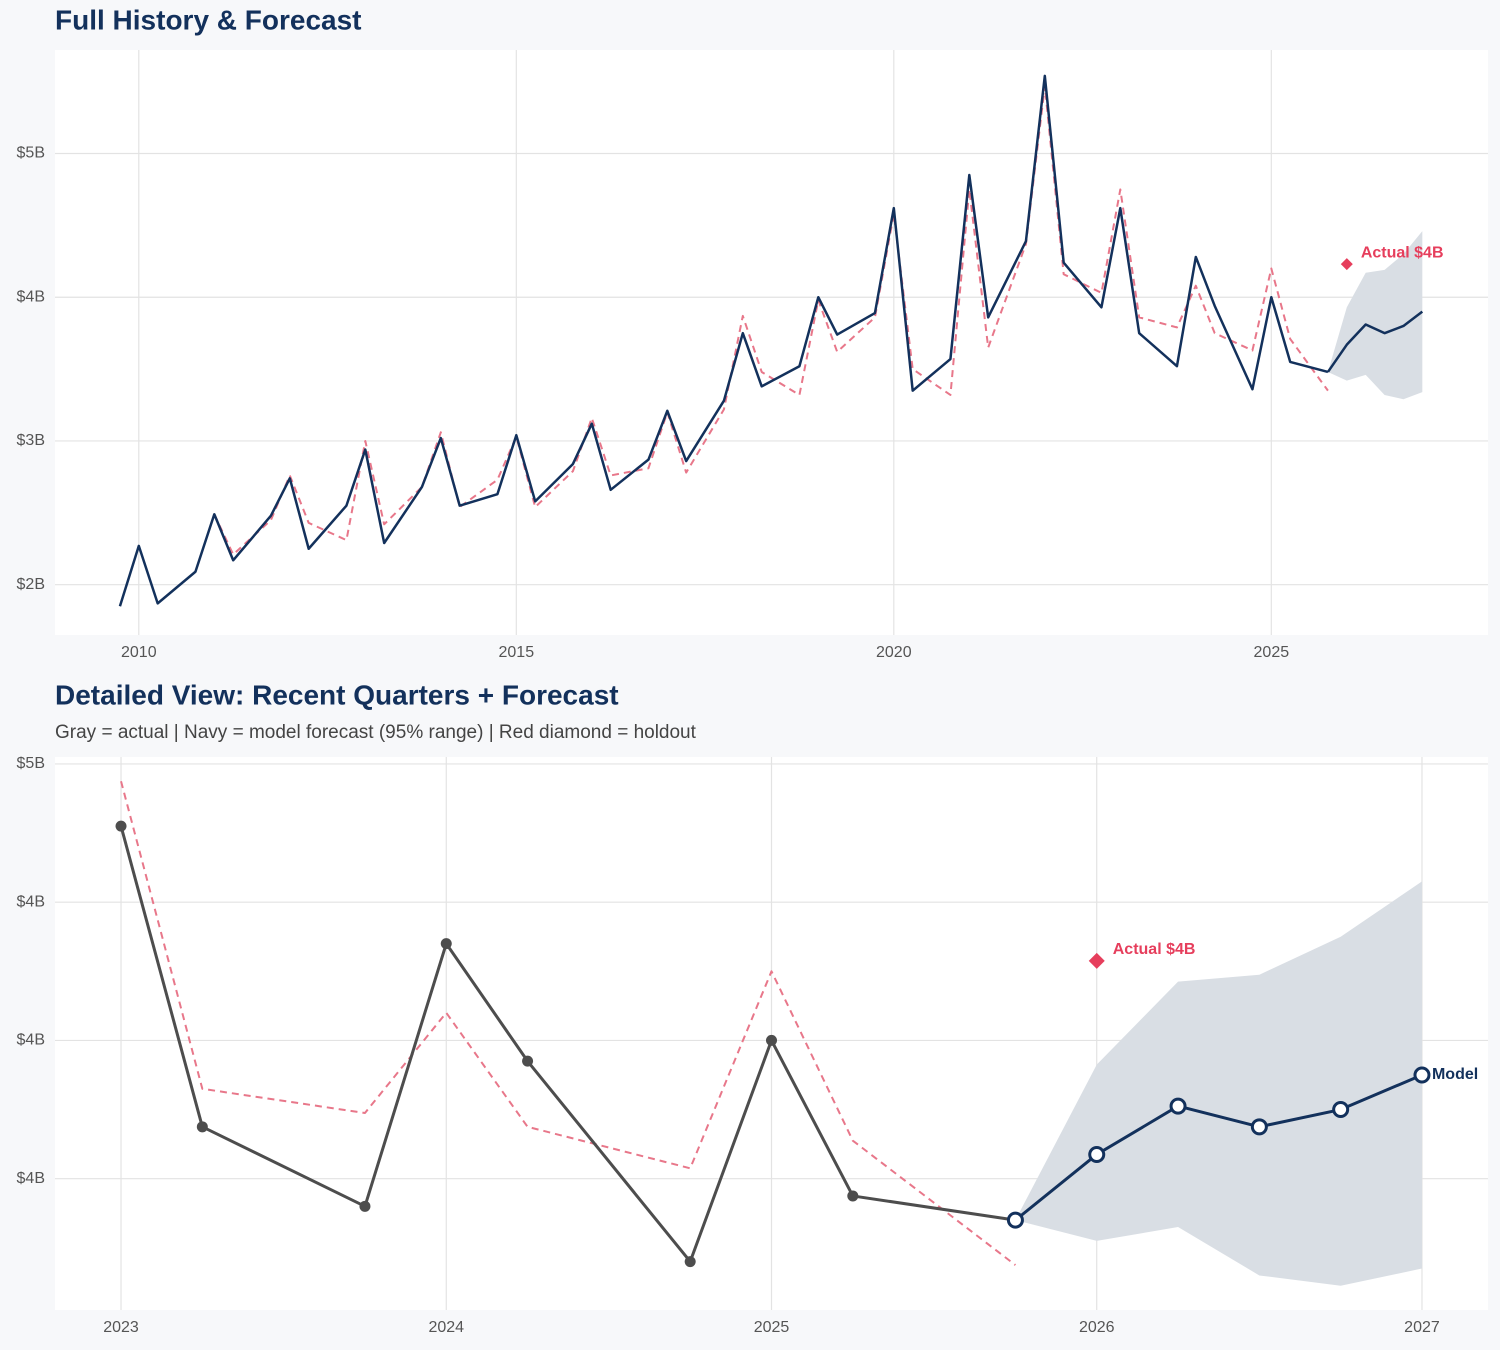 The height and width of the screenshot is (1350, 1500). Describe the element at coordinates (1422, 1327) in the screenshot. I see `x-tick-label: 2027` at that location.